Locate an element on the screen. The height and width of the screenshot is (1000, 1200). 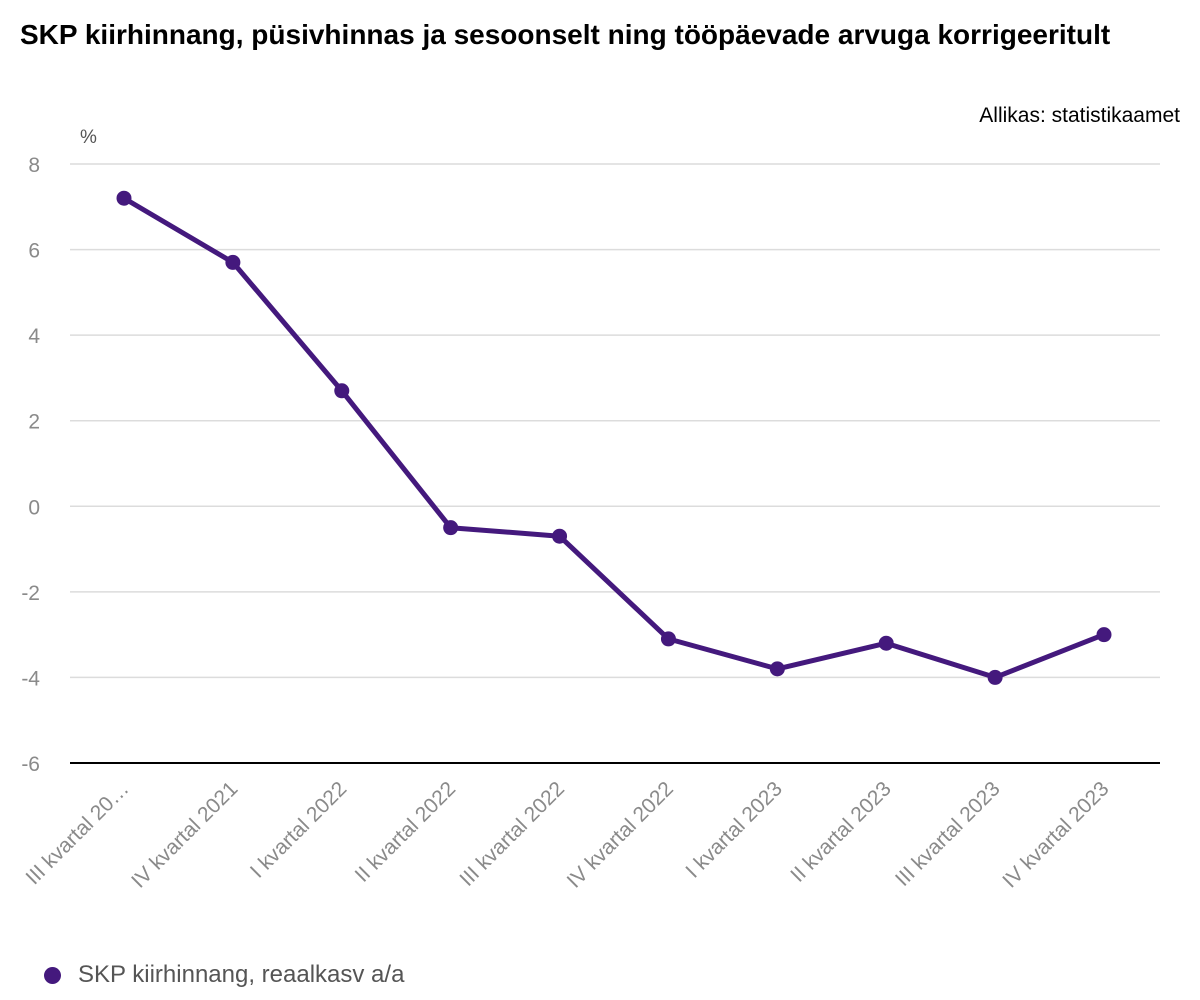
y-tick-label: -4 is located at coordinates (30, 678).